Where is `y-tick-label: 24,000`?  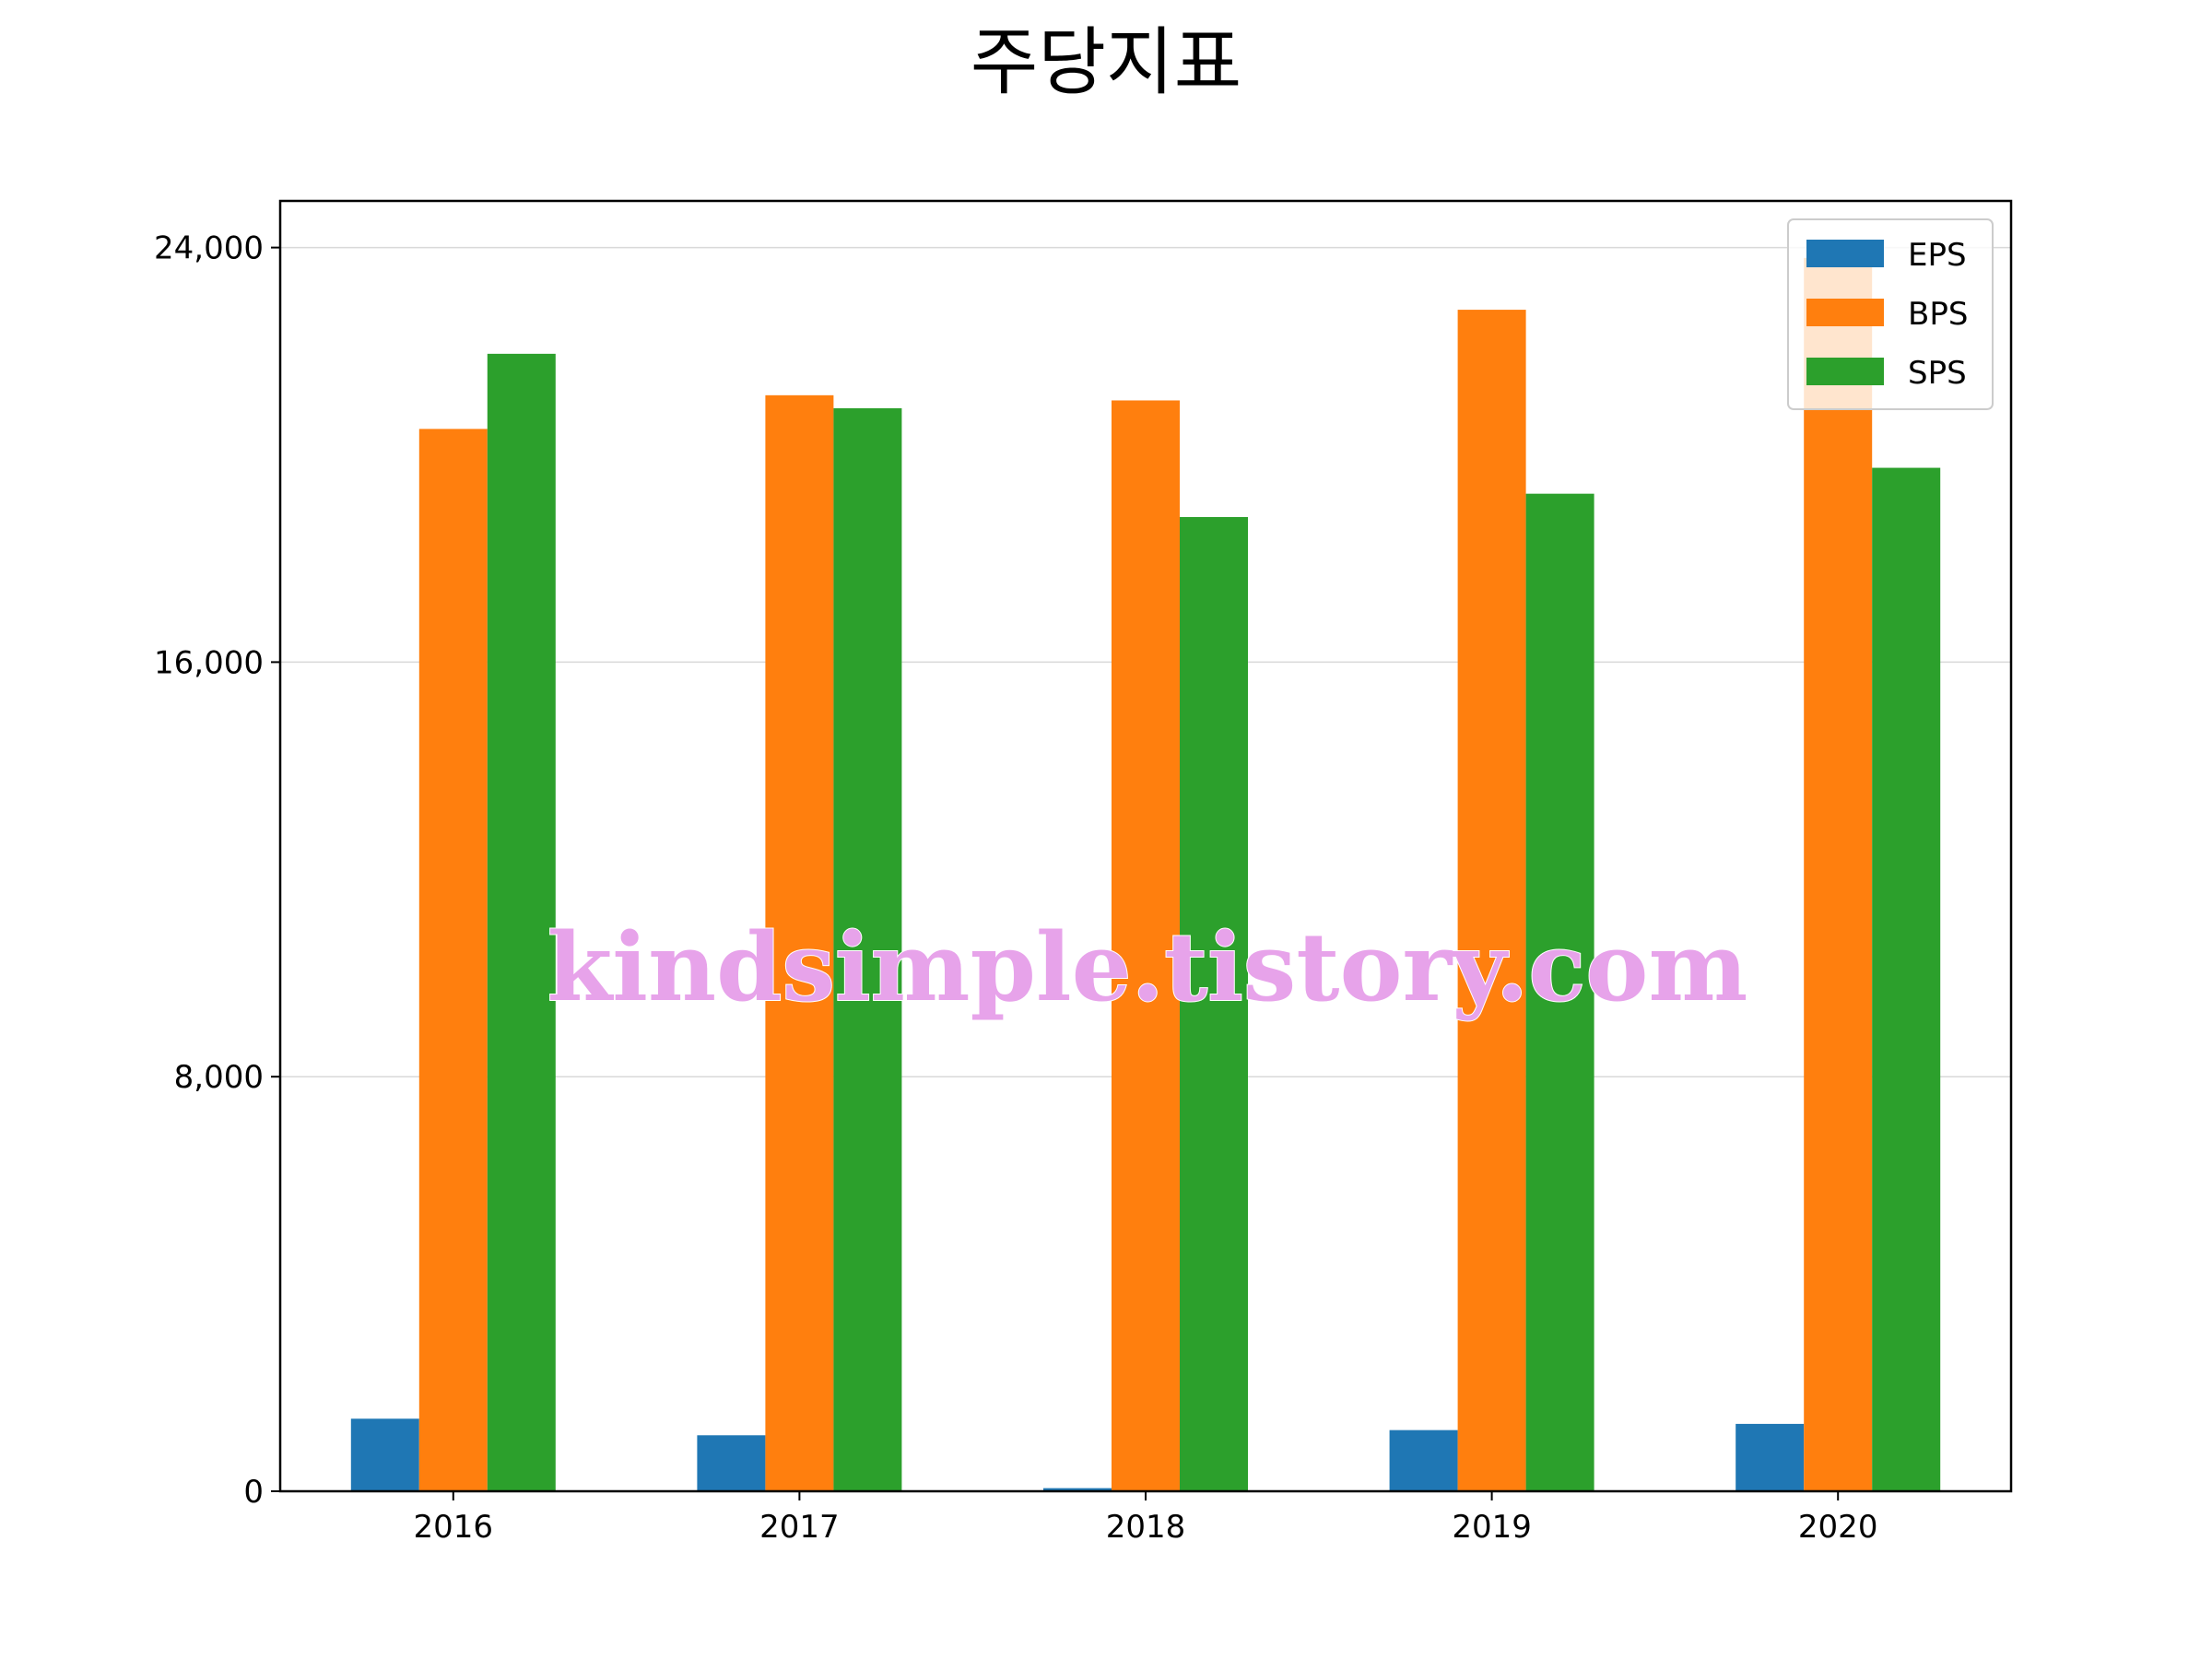 y-tick-label: 24,000 is located at coordinates (209, 248).